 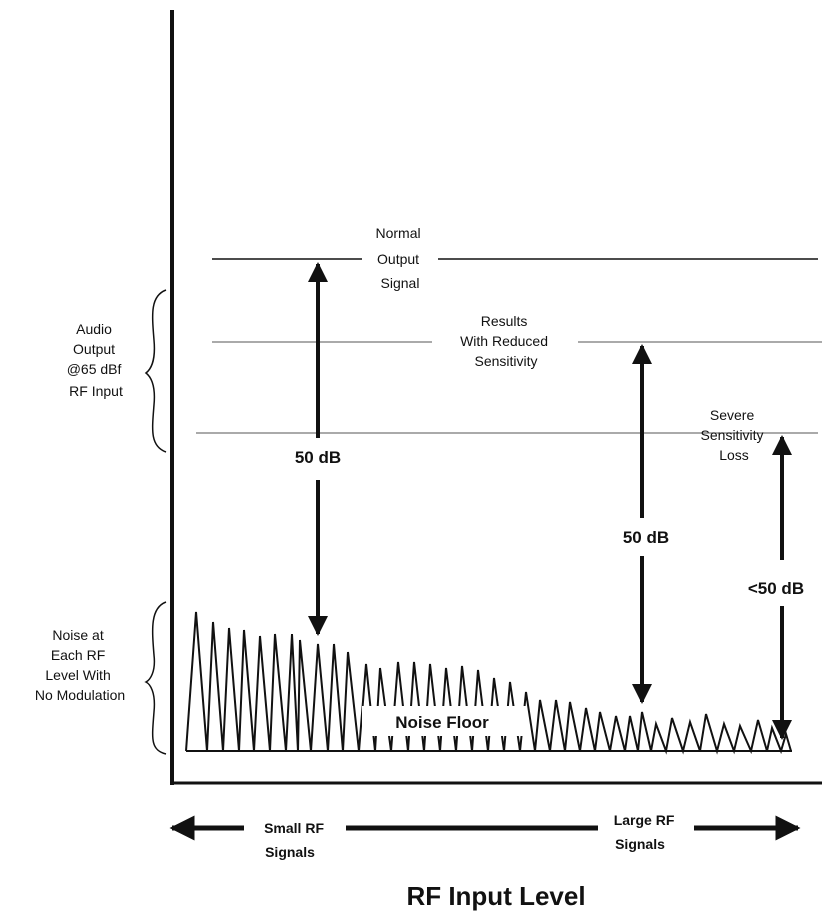 What do you see at coordinates (155, 678) in the screenshot?
I see `noise-brace` at bounding box center [155, 678].